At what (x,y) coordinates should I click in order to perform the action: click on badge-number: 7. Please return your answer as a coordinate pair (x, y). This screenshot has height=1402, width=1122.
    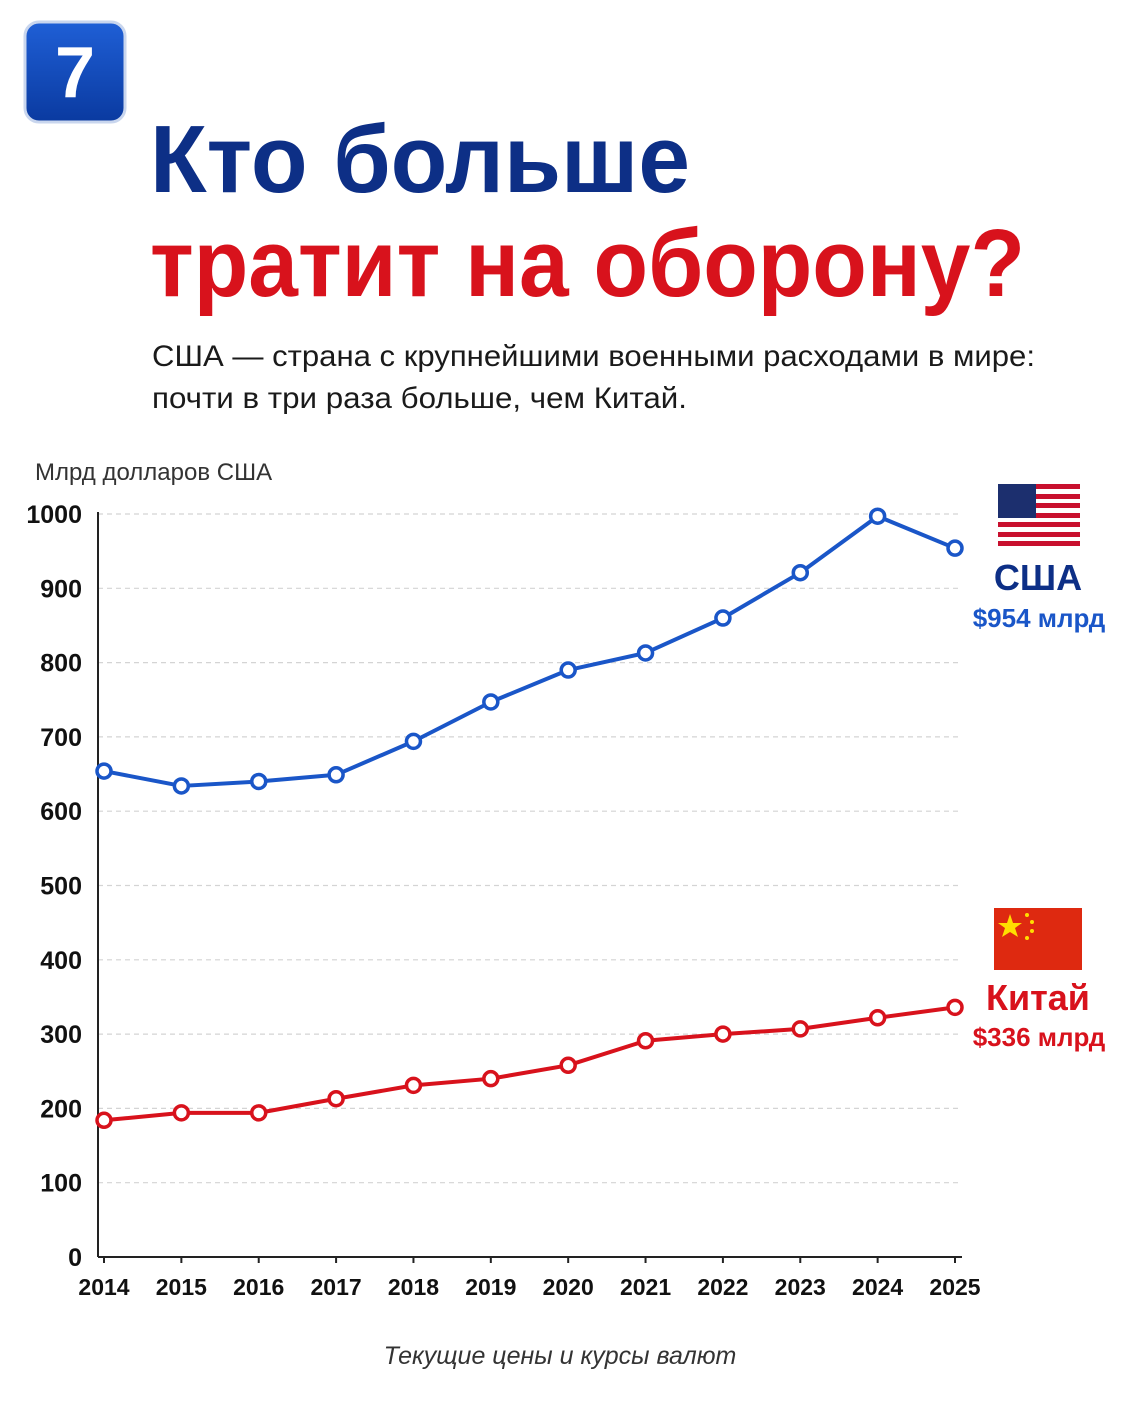
    Looking at the image, I should click on (75, 73).